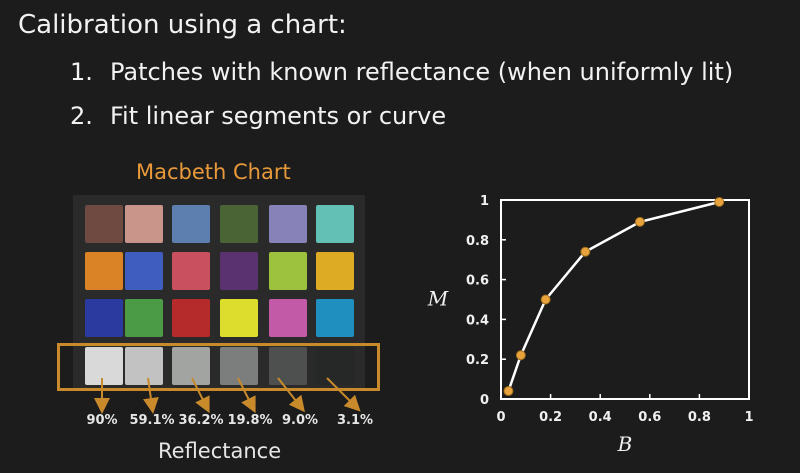 This screenshot has height=473, width=800. What do you see at coordinates (477, 360) in the screenshot?
I see `y-tick-label: 0.2` at bounding box center [477, 360].